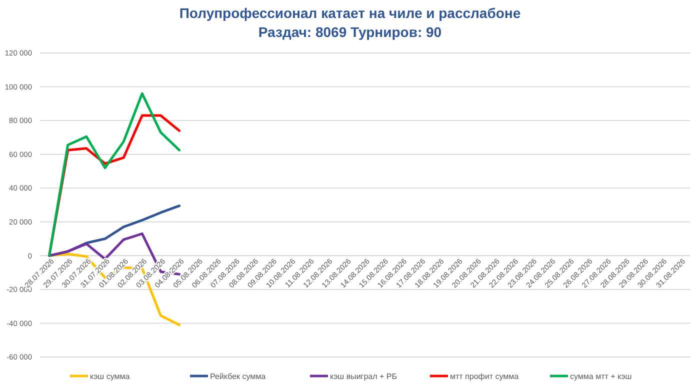 This screenshot has height=387, width=700. I want to click on chart-title: Полупрофессионал катает на чиле и расслабоне, so click(350, 13).